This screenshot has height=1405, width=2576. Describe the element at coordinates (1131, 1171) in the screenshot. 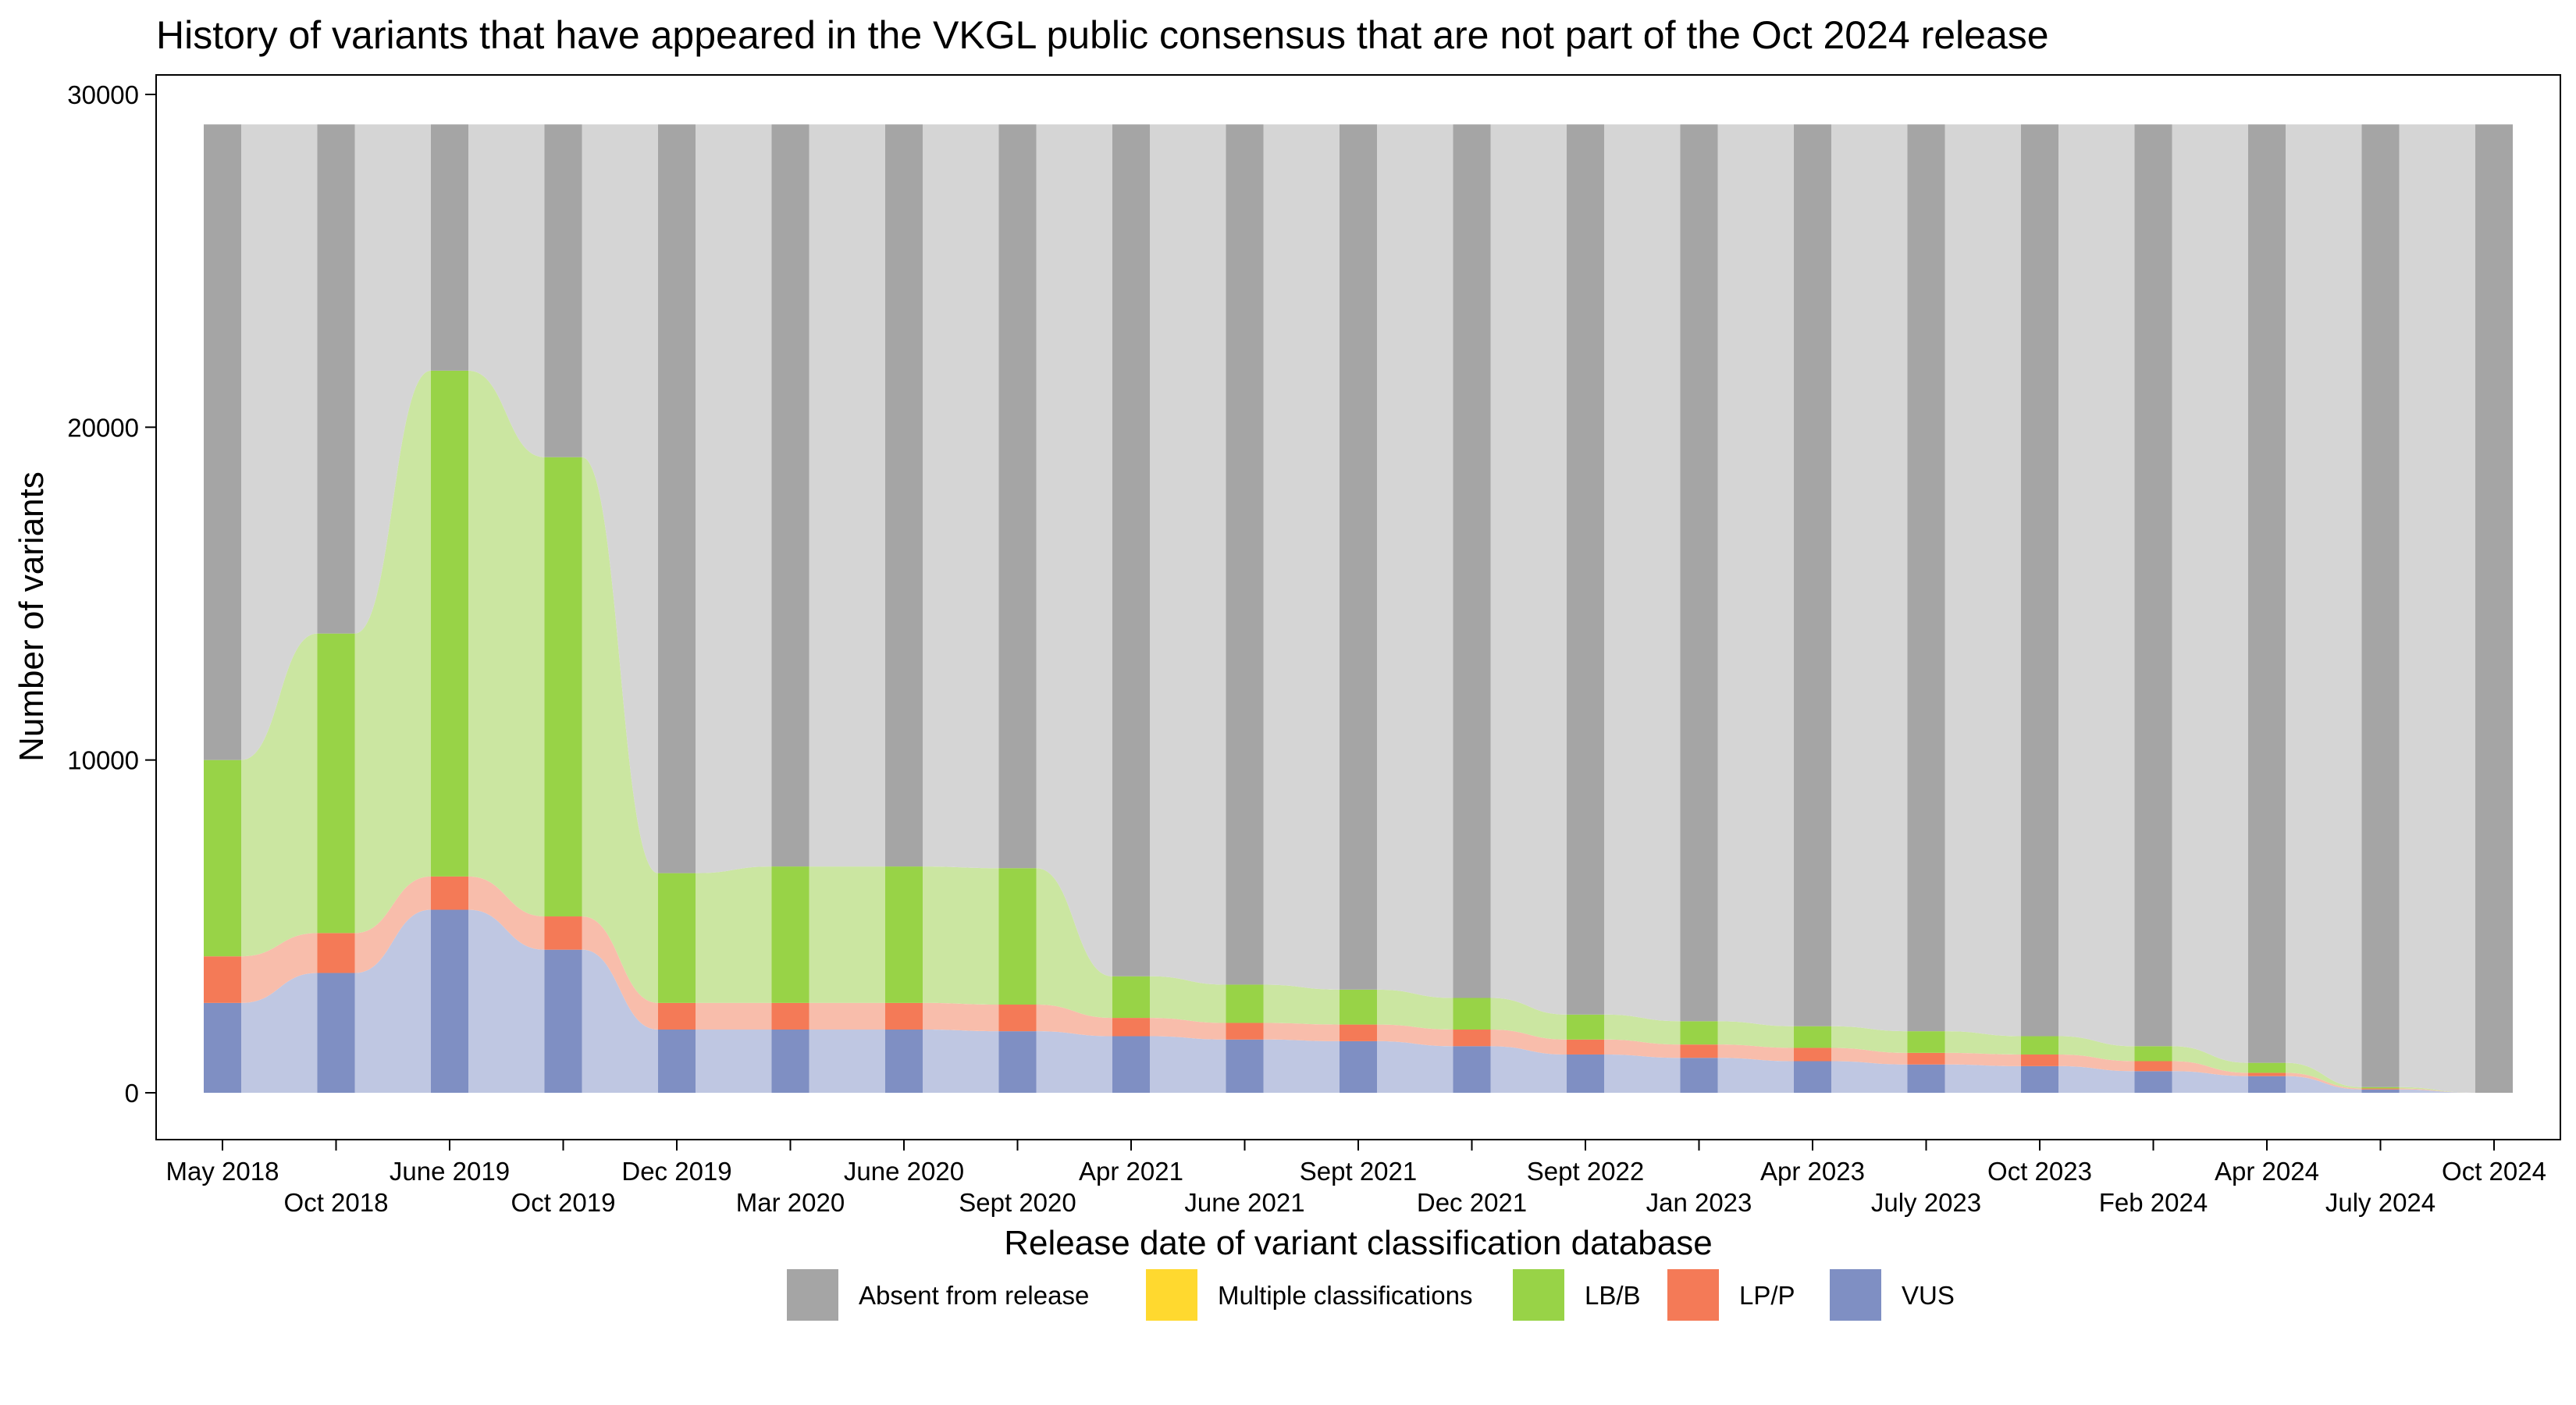

I see `x-tick-label: Apr 2021` at that location.